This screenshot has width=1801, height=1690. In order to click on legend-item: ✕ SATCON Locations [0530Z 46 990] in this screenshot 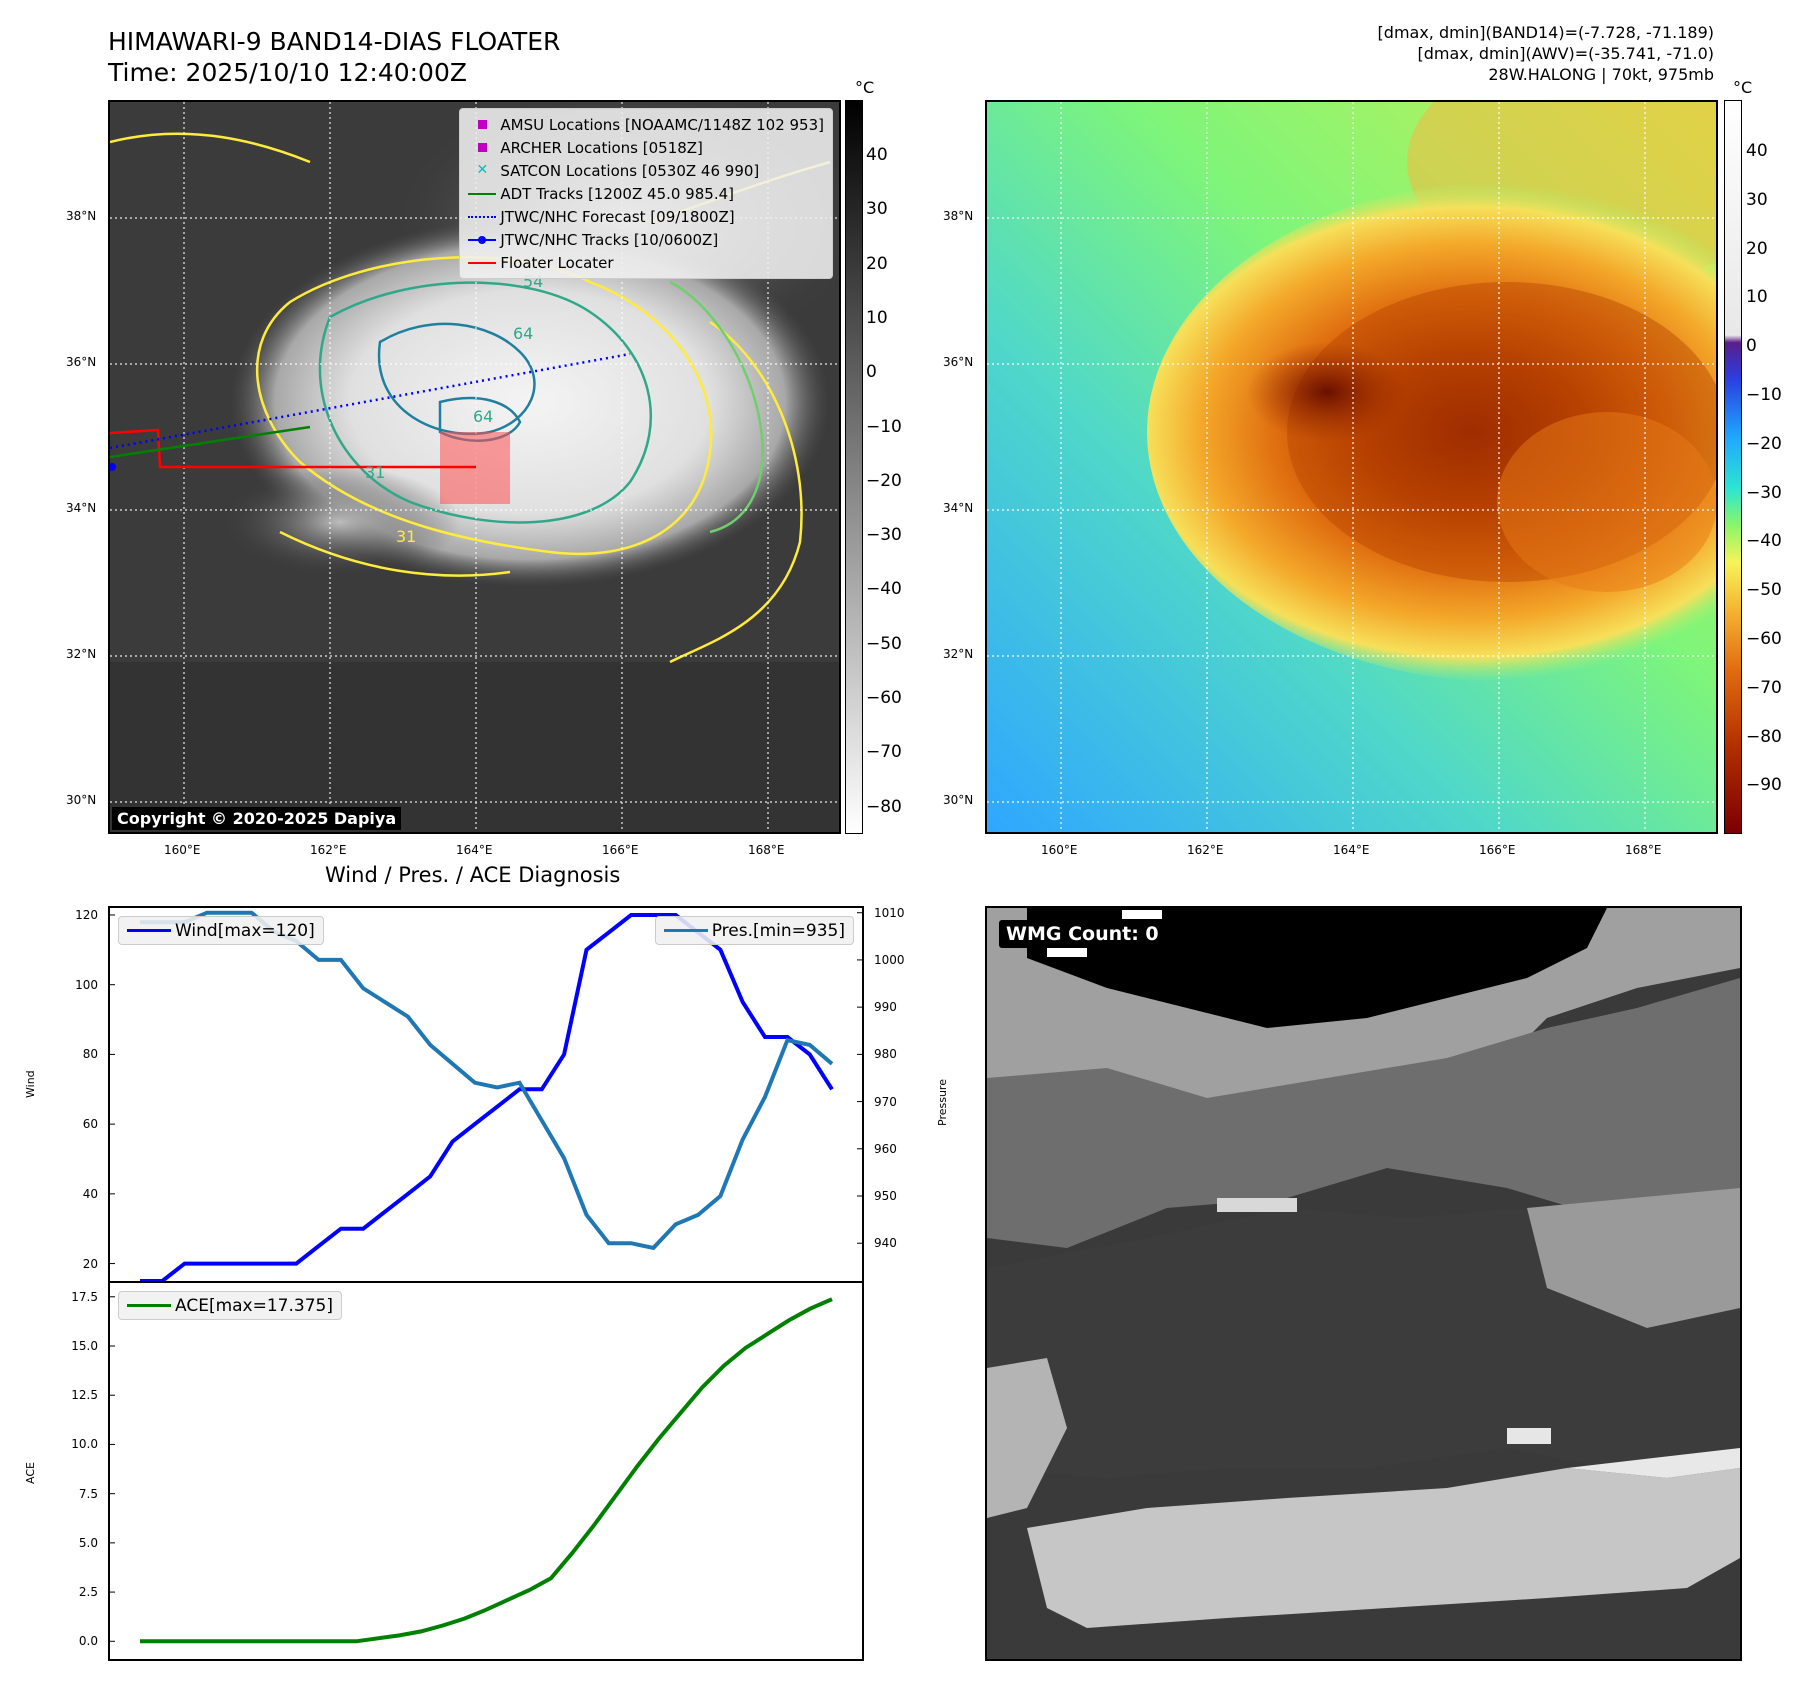, I will do `click(644, 170)`.